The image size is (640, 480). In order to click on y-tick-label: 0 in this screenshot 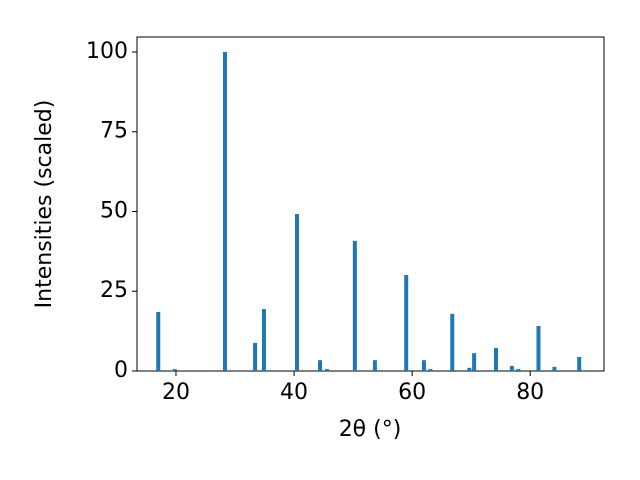, I will do `click(121, 370)`.